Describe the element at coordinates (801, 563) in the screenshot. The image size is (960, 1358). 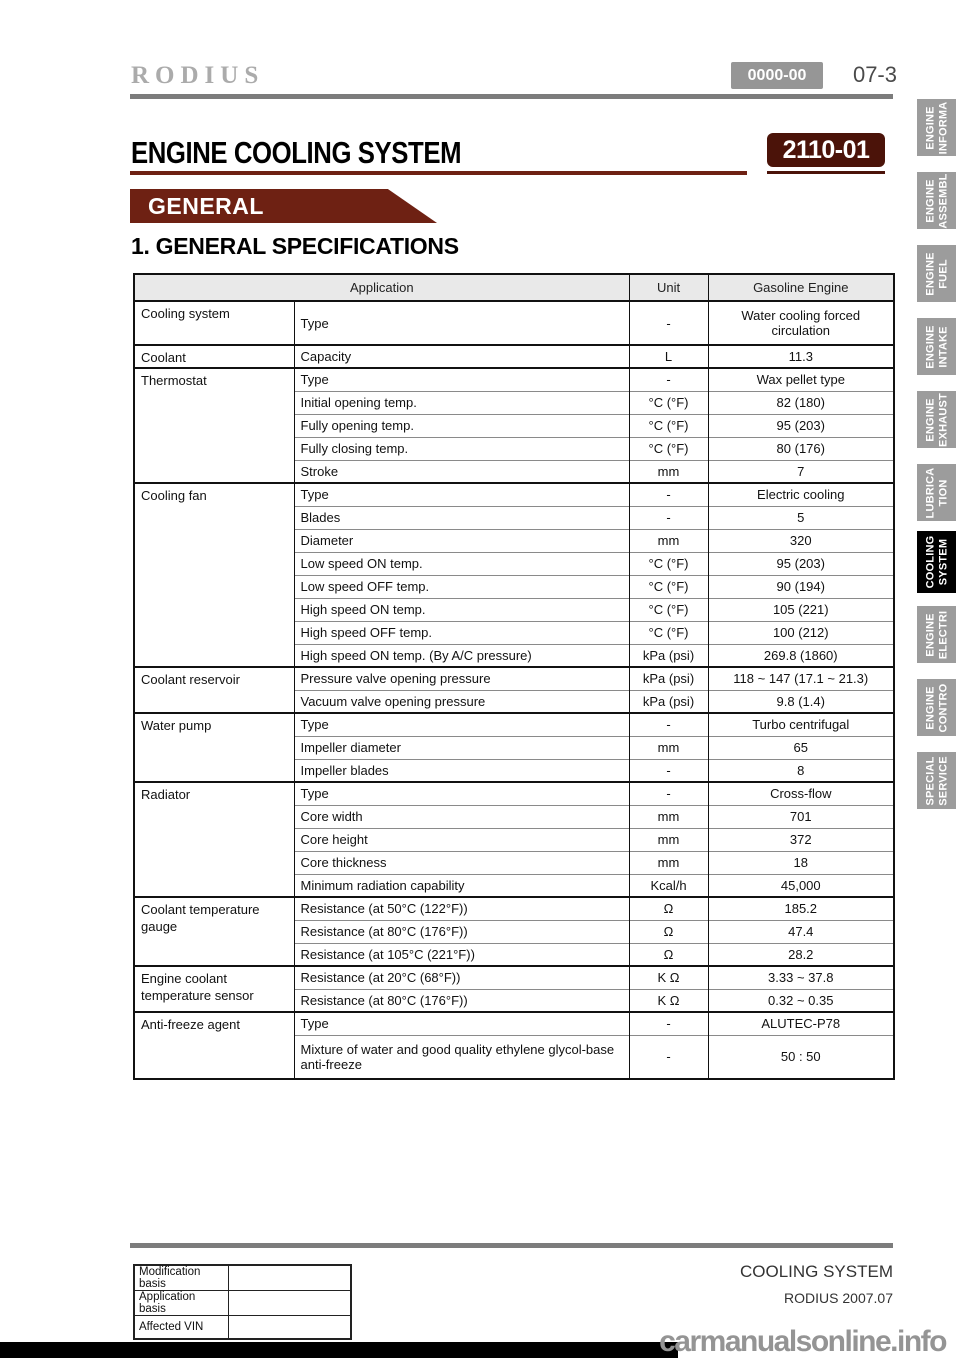
I see `spec-value-cell: 95 (203)` at that location.